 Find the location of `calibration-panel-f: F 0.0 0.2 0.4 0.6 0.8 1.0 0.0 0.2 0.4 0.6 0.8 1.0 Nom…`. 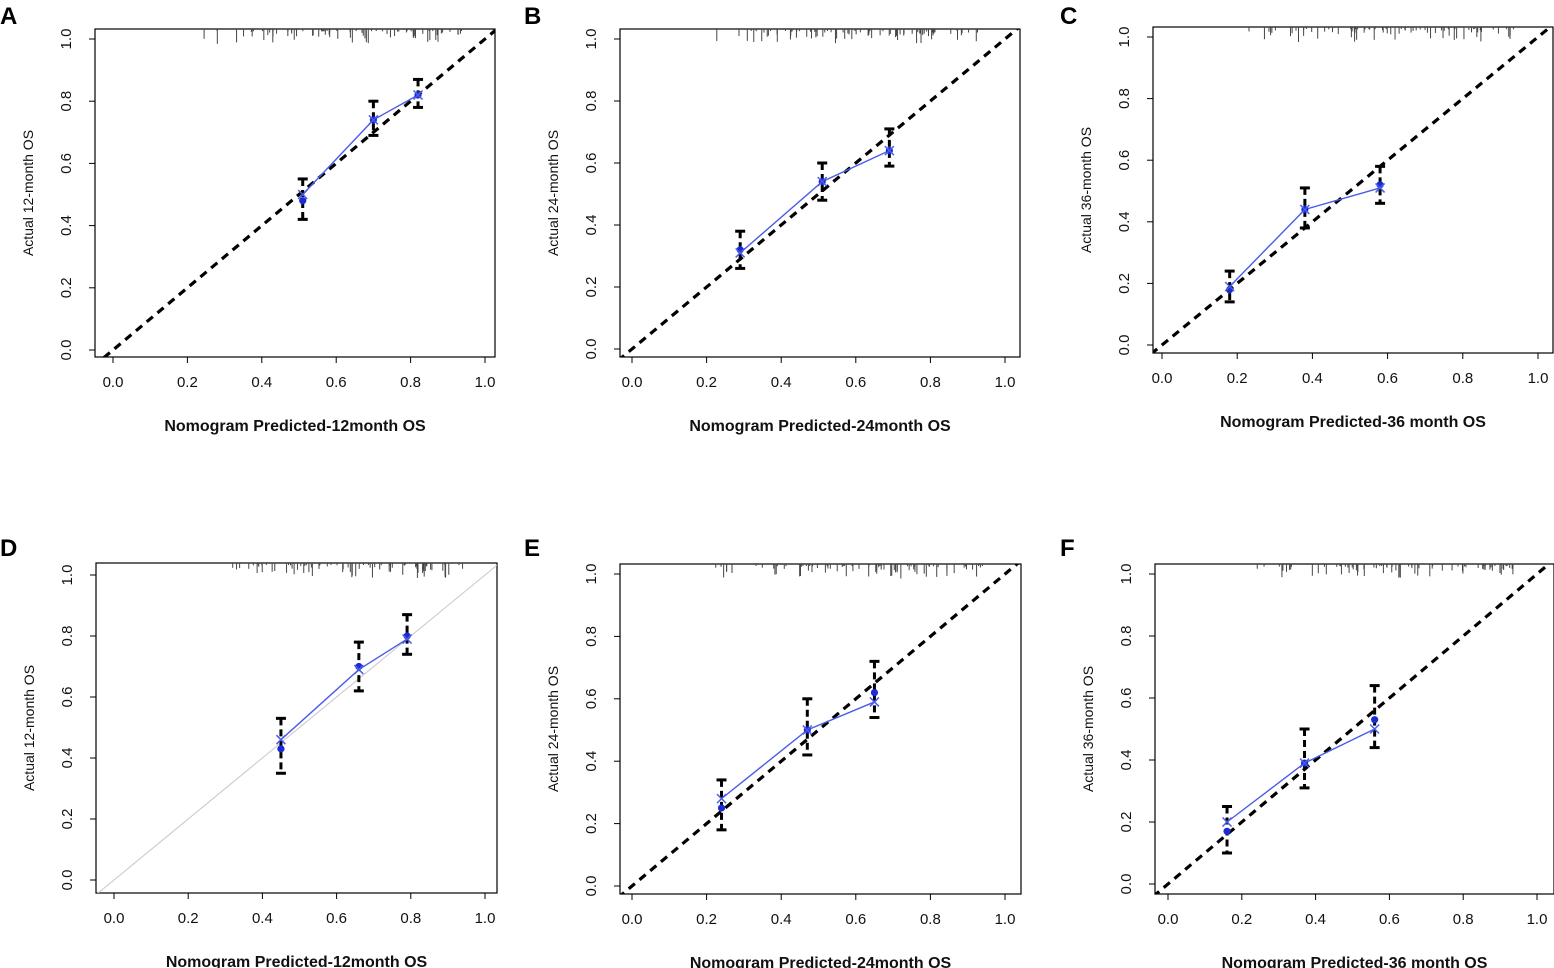

calibration-panel-f: F 0.0 0.2 0.4 0.6 0.8 1.0 0.0 0.2 0.4 0.6 0.8 1.0 Nom… is located at coordinates (1307, 751).